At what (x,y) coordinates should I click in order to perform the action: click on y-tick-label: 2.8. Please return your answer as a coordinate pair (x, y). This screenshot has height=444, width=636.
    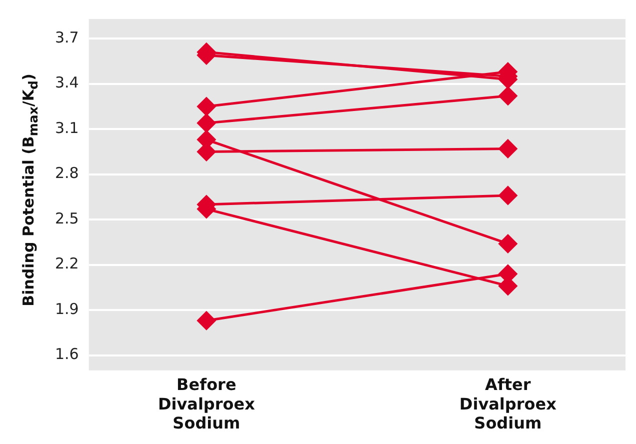
    Looking at the image, I should click on (66, 173).